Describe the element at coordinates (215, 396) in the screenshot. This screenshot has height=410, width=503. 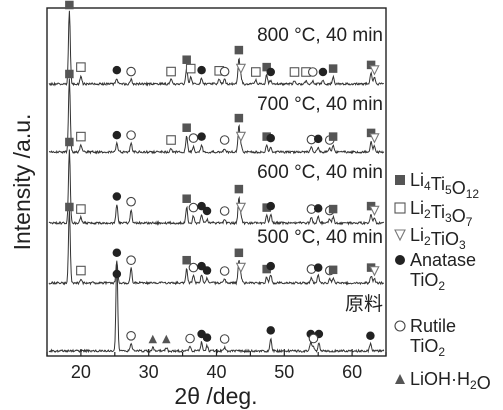
I see `x-axis-label: 2θ /deg.` at that location.